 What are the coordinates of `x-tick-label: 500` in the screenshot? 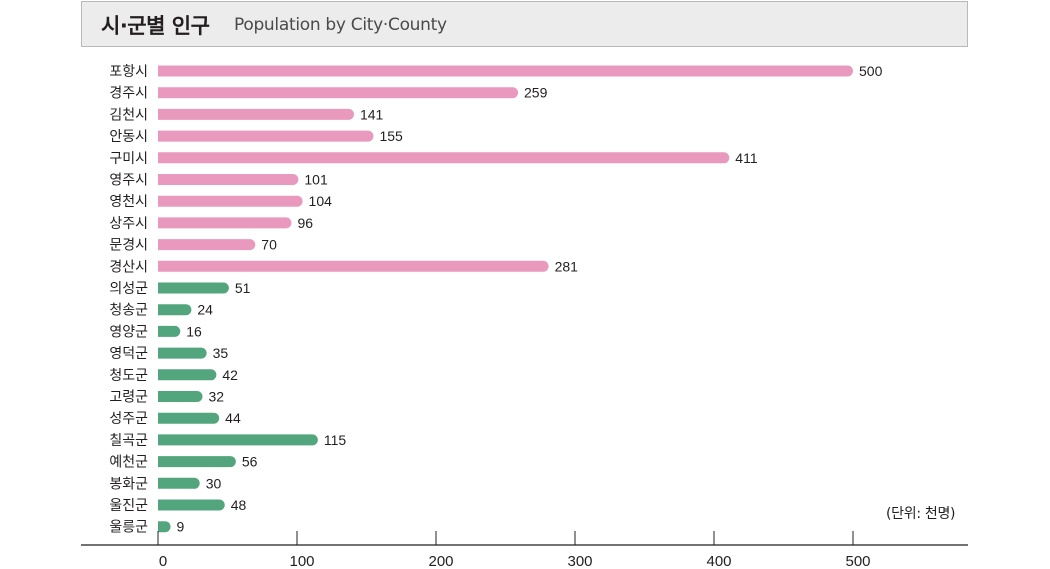 It's located at (857, 561).